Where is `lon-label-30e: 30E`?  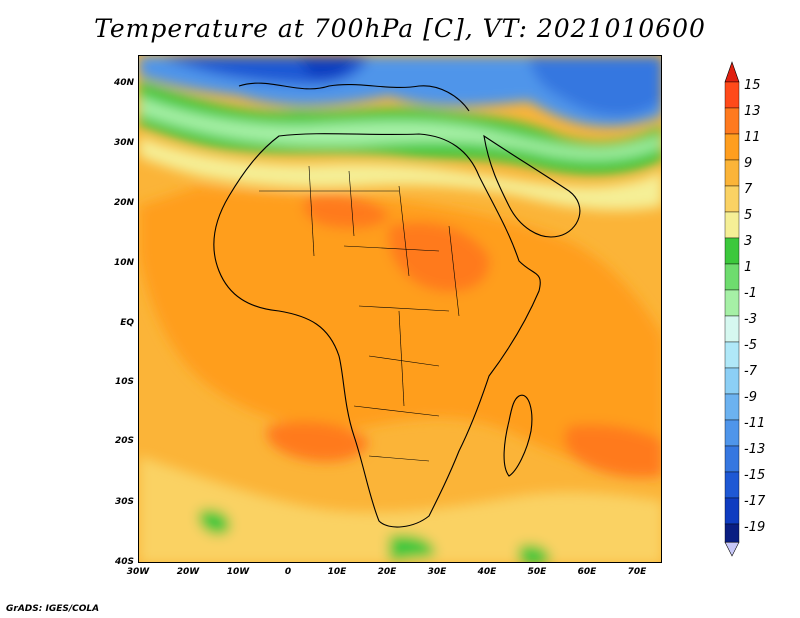
lon-label-30e: 30E is located at coordinates (437, 572).